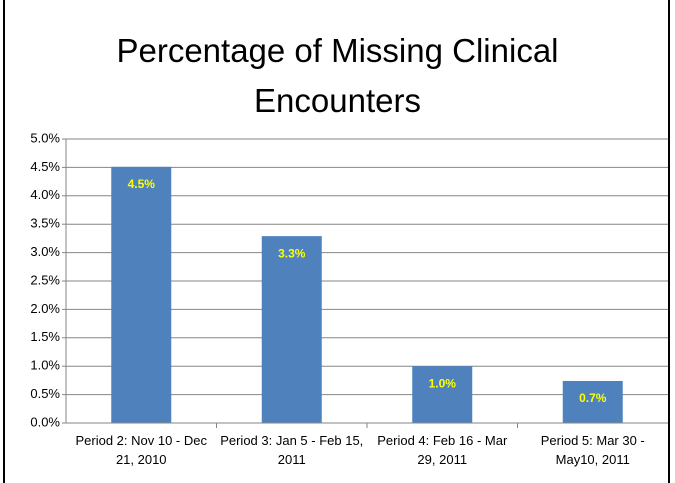  What do you see at coordinates (45, 251) in the screenshot?
I see `y-tick-label: 3.0%` at bounding box center [45, 251].